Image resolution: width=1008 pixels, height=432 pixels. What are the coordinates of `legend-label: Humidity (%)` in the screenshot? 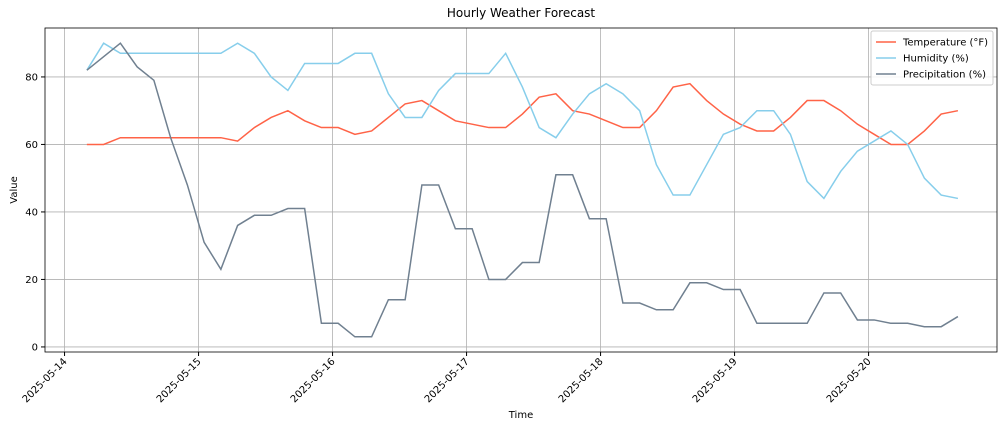 It's located at (936, 59).